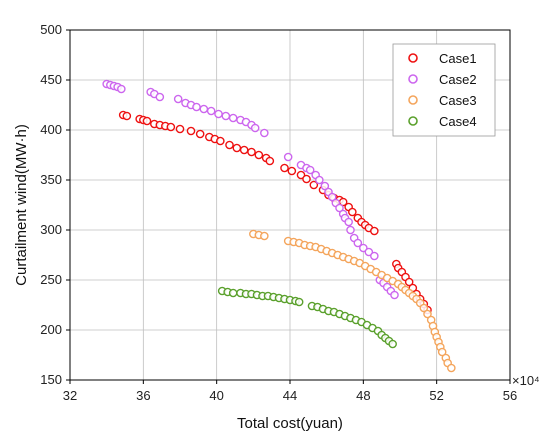 The width and height of the screenshot is (550, 446). Describe the element at coordinates (51, 129) in the screenshot. I see `y-tick-label: 400` at that location.